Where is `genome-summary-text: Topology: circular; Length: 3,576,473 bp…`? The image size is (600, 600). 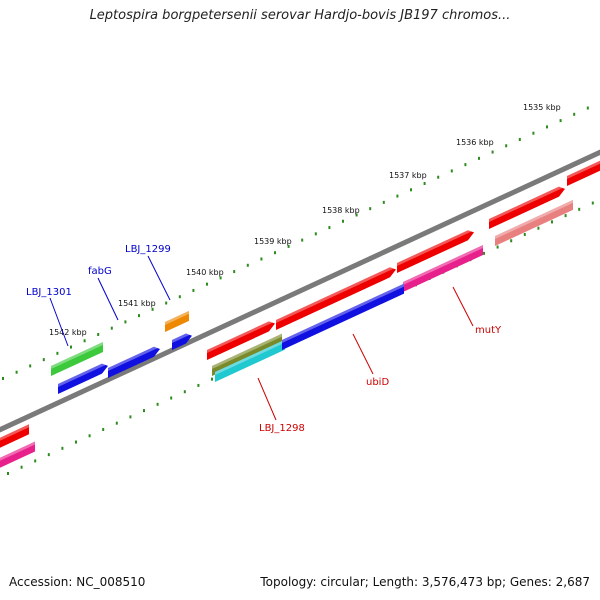 genome-summary-text: Topology: circular; Length: 3,576,473 bp… is located at coordinates (425, 582).